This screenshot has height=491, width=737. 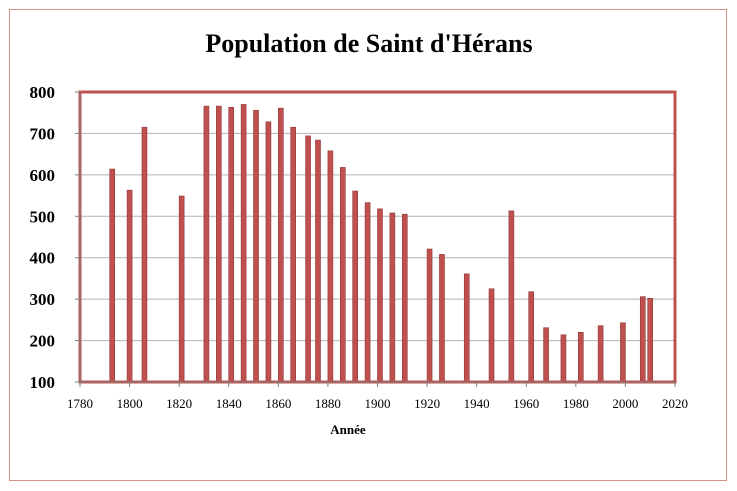 What do you see at coordinates (650, 340) in the screenshot?
I see `bar-2010` at bounding box center [650, 340].